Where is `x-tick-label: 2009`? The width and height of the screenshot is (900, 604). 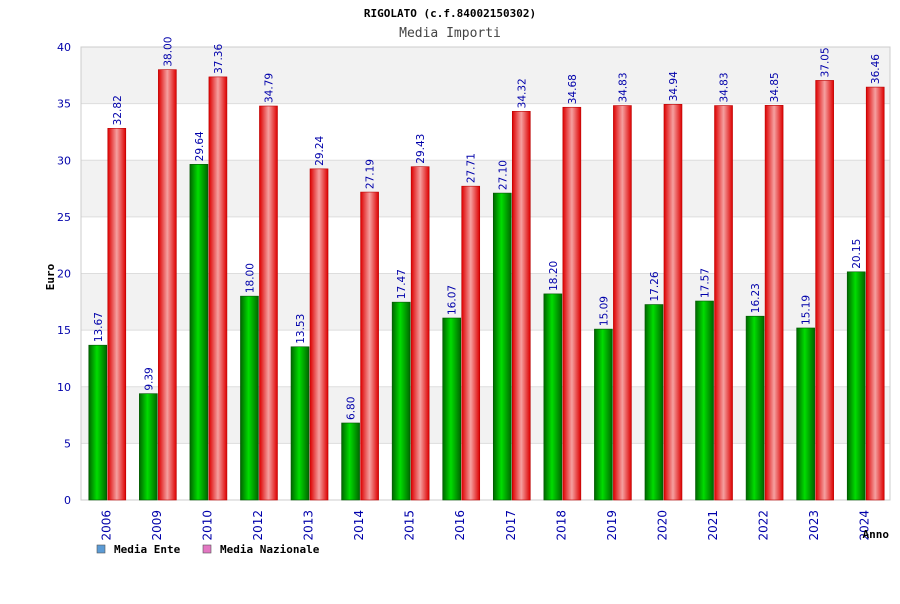
x-tick-label: 2009 is located at coordinates (157, 525).